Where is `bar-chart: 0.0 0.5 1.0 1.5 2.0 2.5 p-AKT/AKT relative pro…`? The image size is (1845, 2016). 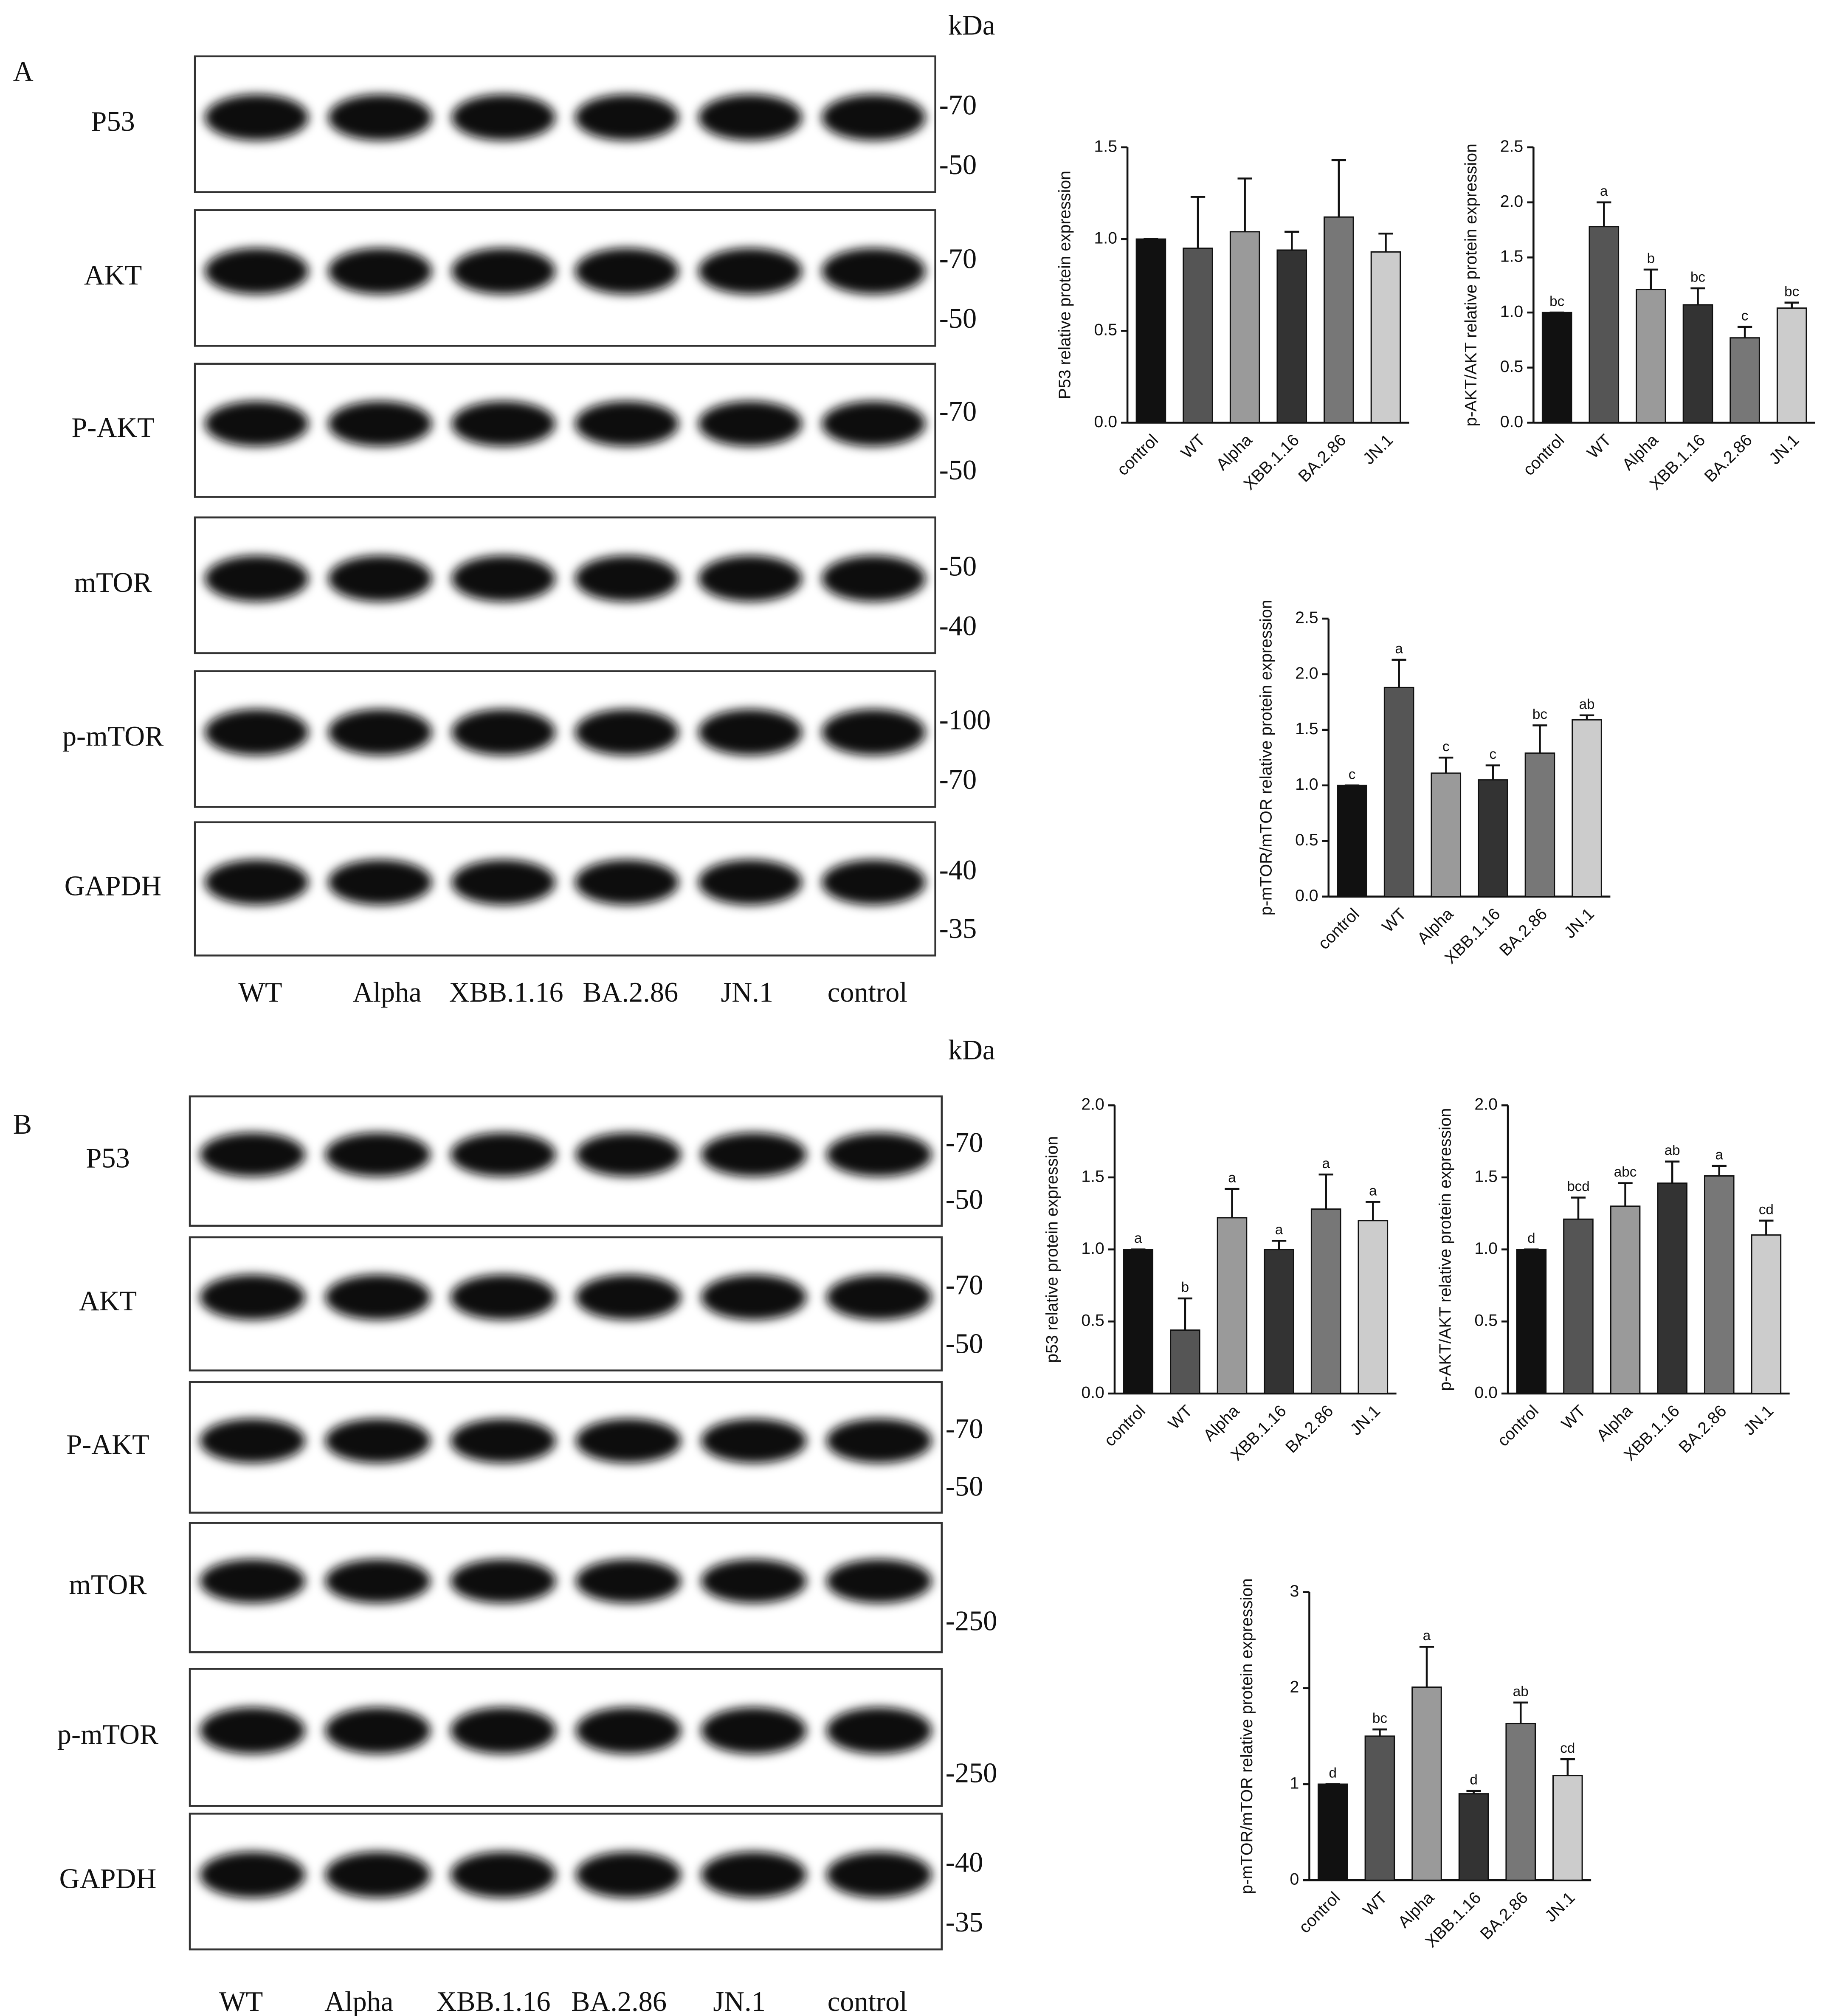 bar-chart: 0.0 0.5 1.0 1.5 2.0 2.5 p-AKT/AKT relative pro… is located at coordinates (1639, 315).